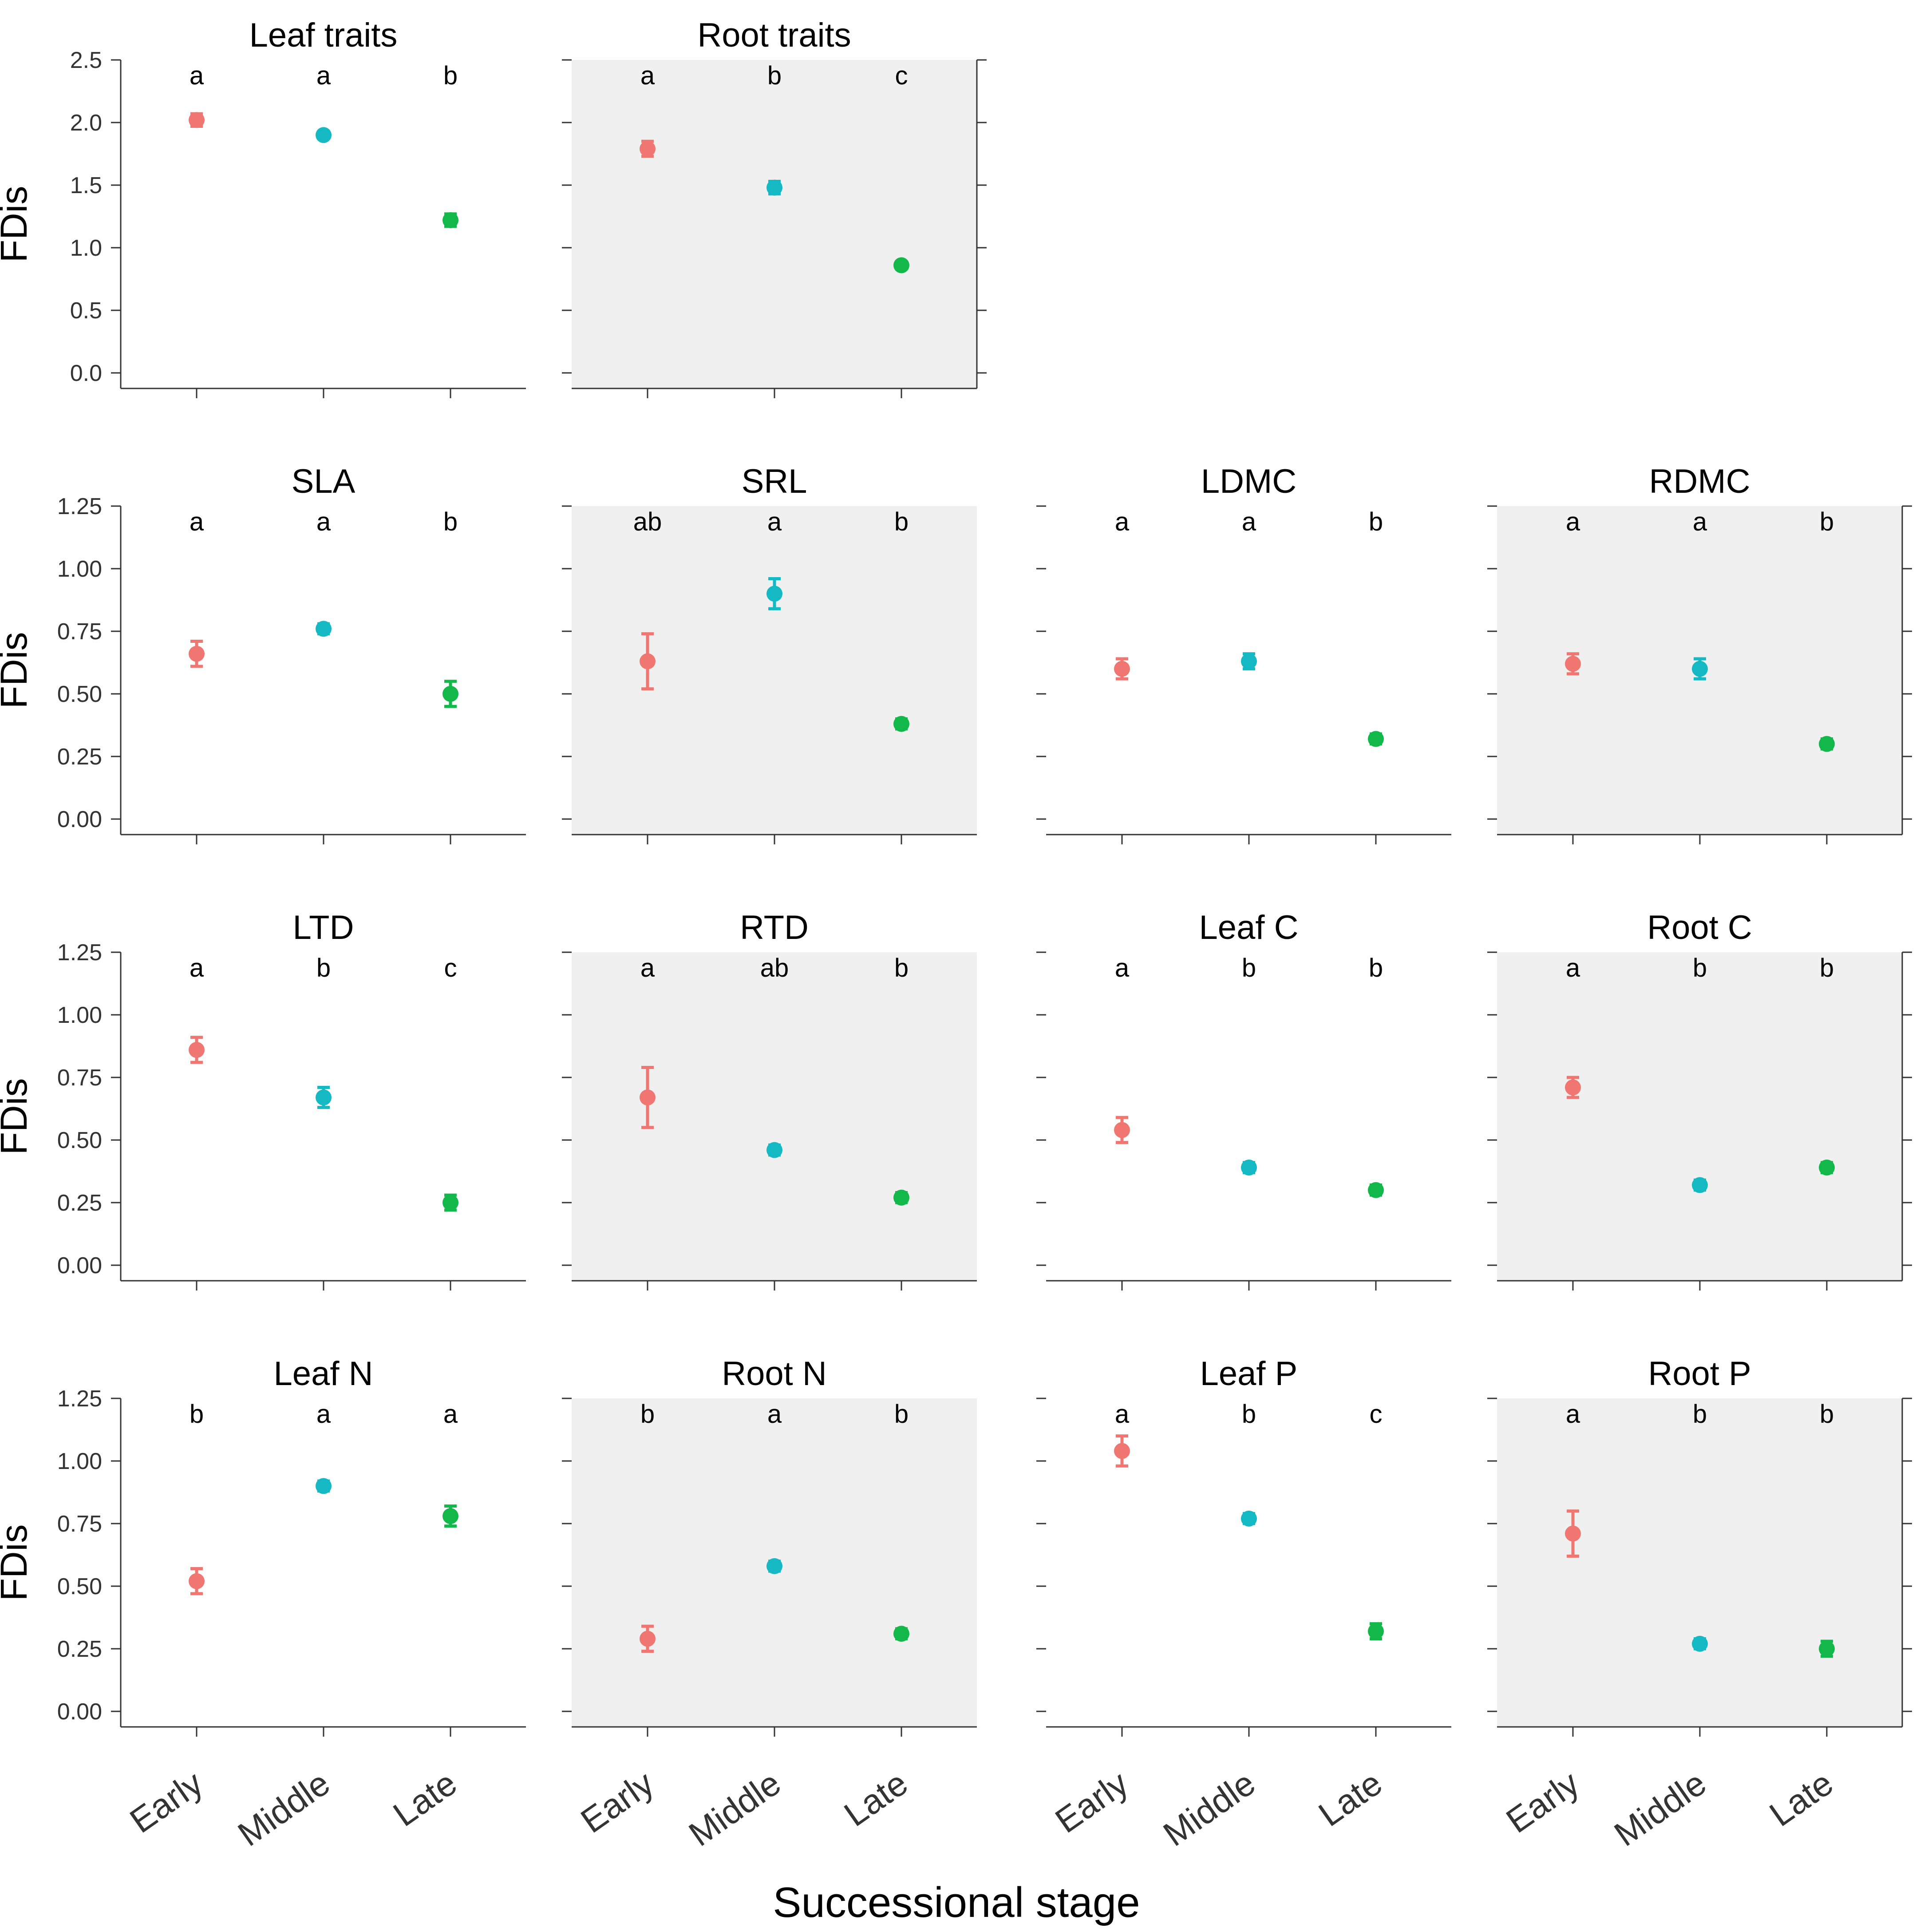  I want to click on panel-leaf-traits: 0.0 0.5 1.0 1.5 2.0 2.5 FDis Leaf traits a a b, so click(263, 207).